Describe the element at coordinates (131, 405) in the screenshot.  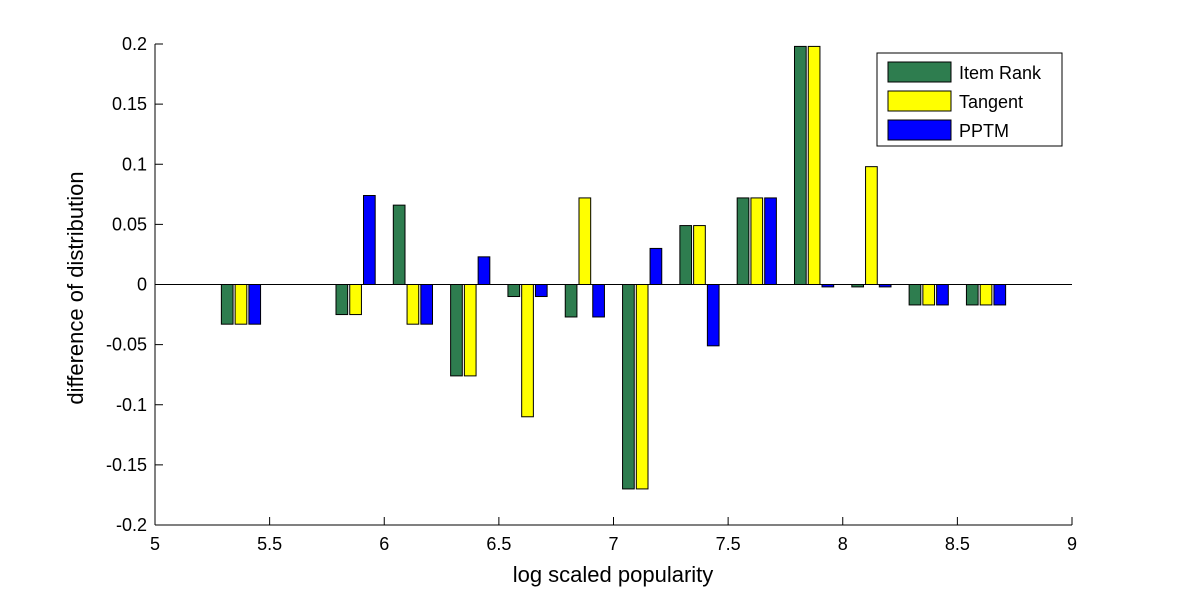
I see `y-tick-label: -0.1` at that location.